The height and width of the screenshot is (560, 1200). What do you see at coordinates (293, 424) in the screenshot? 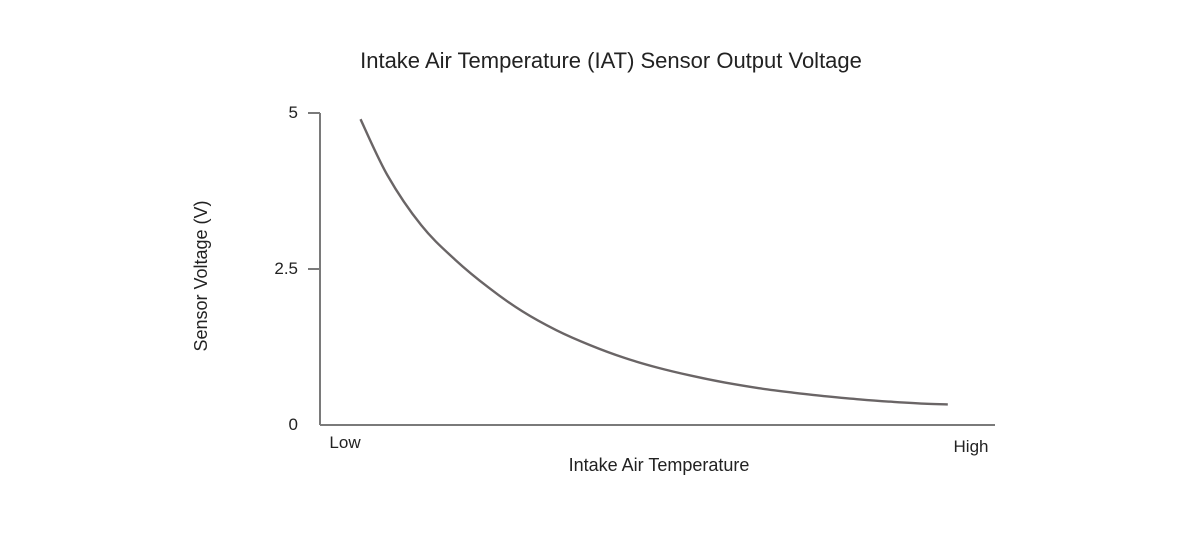
I see `y-tick-label: 0` at bounding box center [293, 424].